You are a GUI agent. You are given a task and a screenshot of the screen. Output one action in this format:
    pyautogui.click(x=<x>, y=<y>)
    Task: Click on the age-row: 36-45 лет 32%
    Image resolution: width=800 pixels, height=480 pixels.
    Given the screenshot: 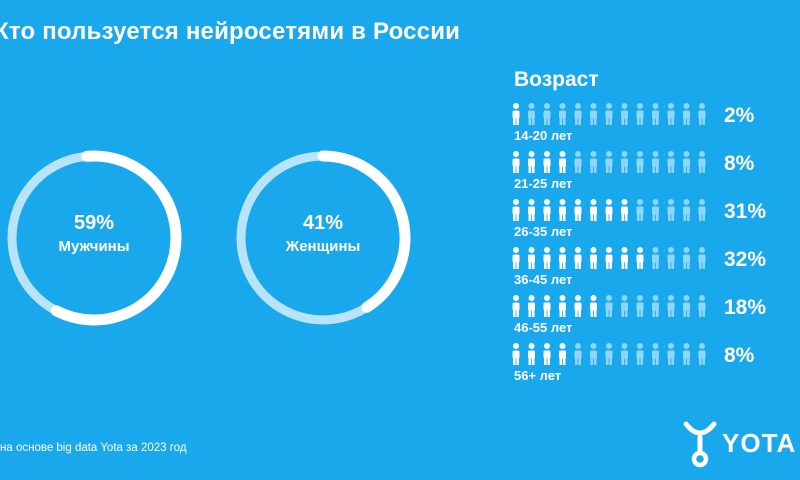 What is the action you would take?
    pyautogui.click(x=651, y=270)
    